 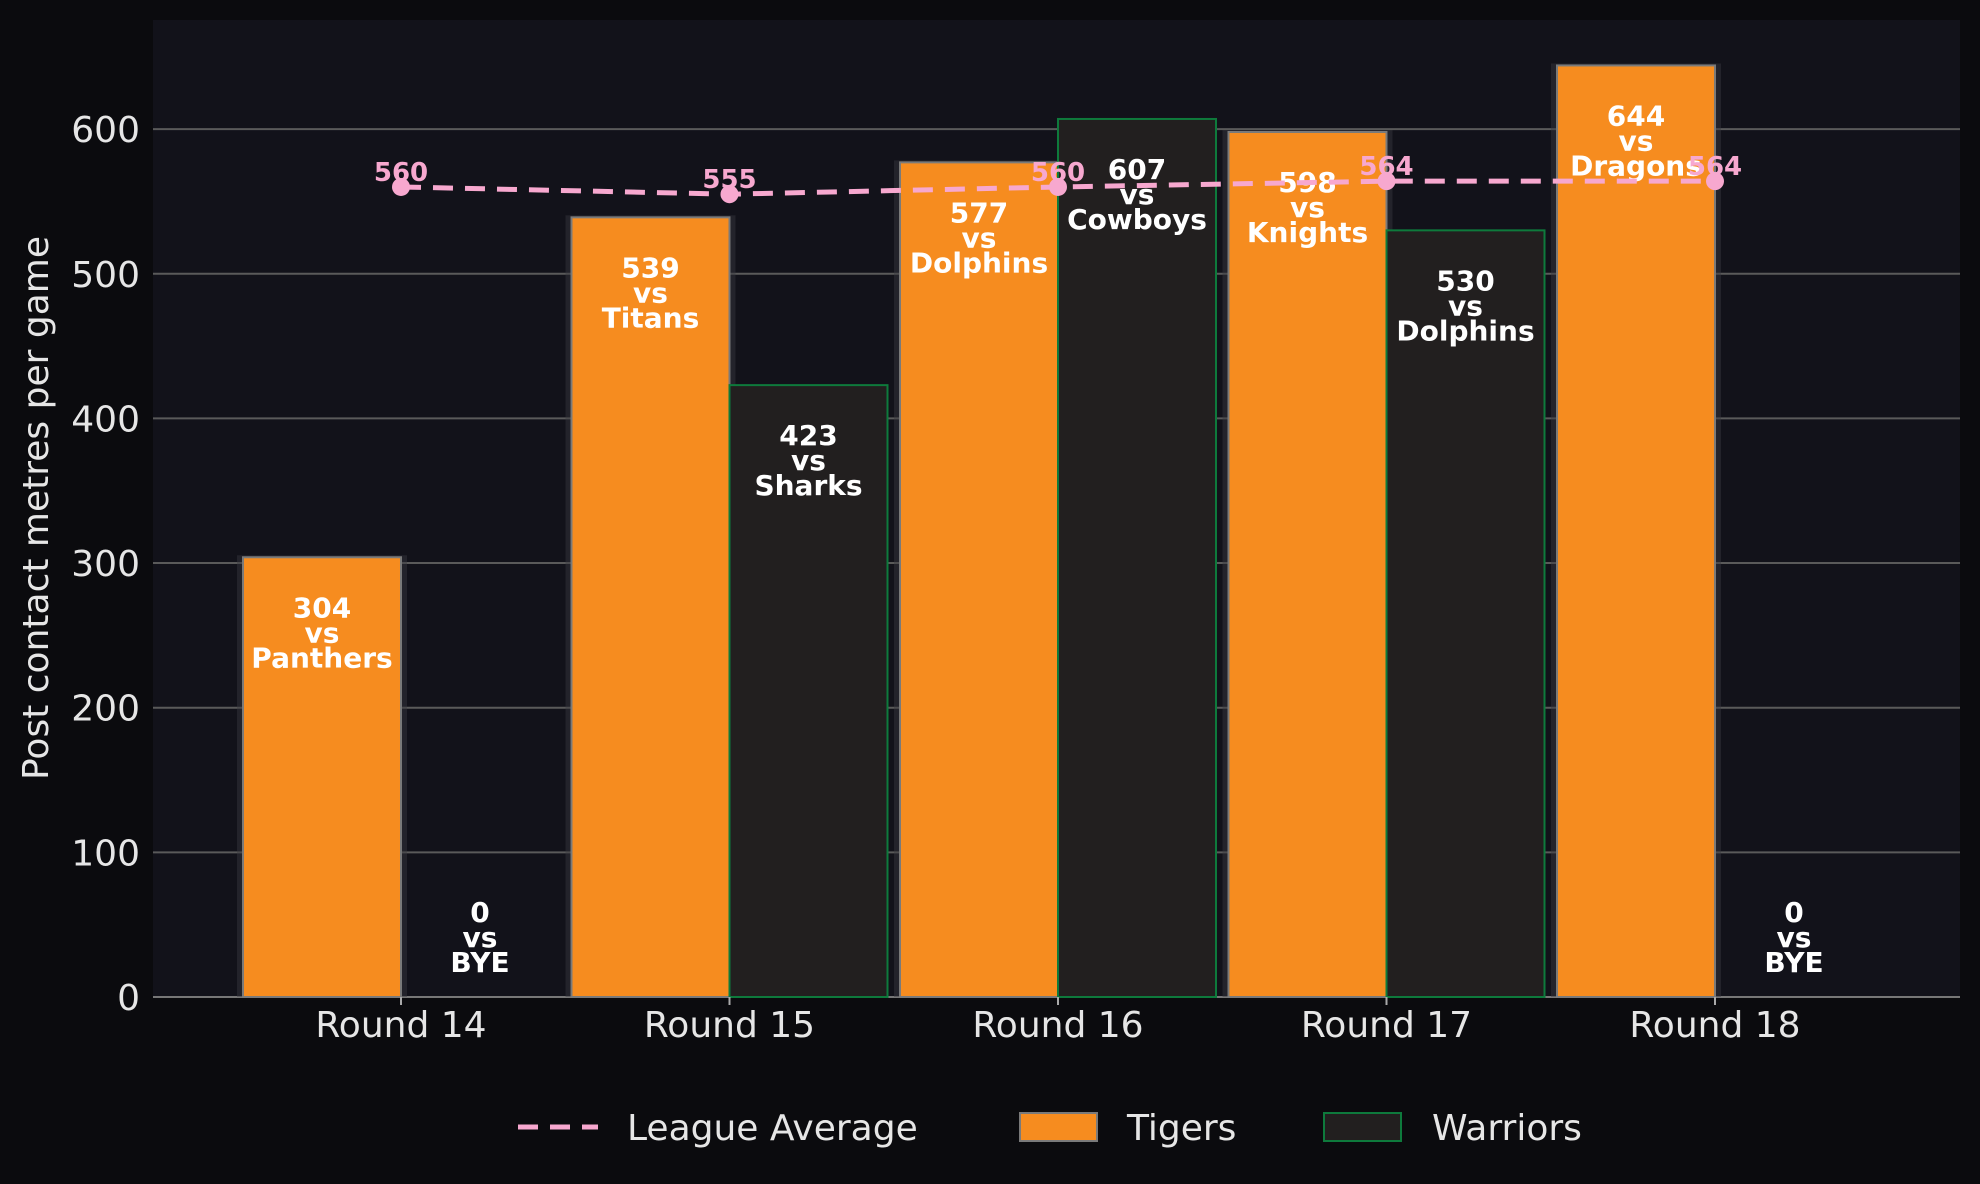 I want to click on legend-warriors-label: Warriors, so click(x=1507, y=1128).